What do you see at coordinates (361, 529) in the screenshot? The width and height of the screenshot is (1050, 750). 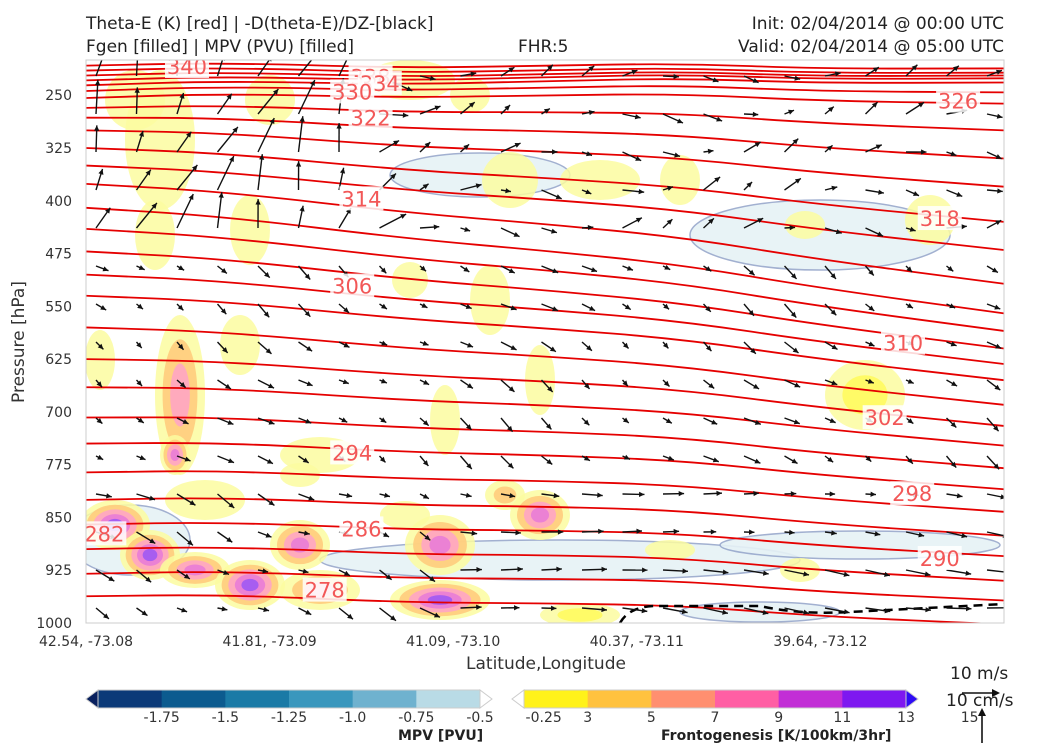 I see `contour-label: 286` at bounding box center [361, 529].